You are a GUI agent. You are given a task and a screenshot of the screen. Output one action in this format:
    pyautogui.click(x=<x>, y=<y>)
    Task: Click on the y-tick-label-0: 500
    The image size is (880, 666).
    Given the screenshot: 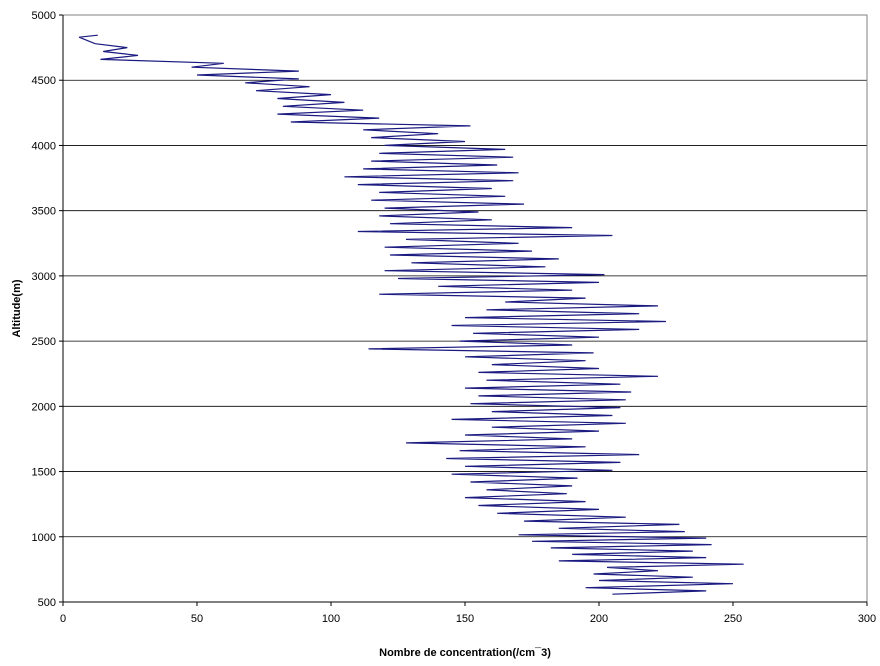 What is the action you would take?
    pyautogui.click(x=47, y=603)
    